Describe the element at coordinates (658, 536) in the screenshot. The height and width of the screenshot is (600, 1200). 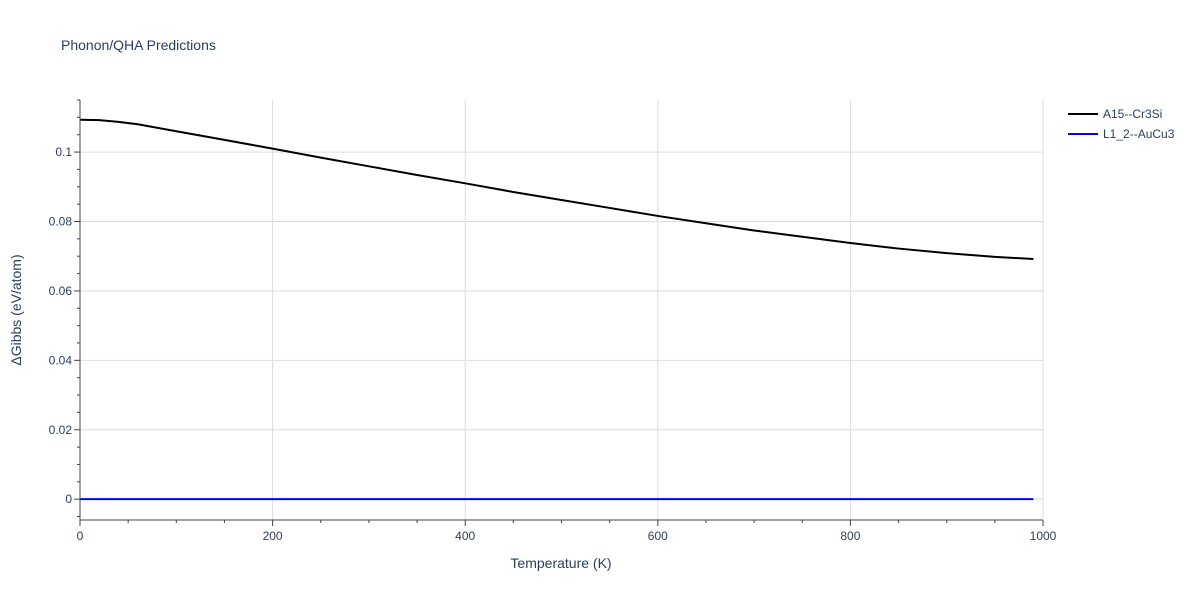
I see `x-tick-label: 600` at that location.